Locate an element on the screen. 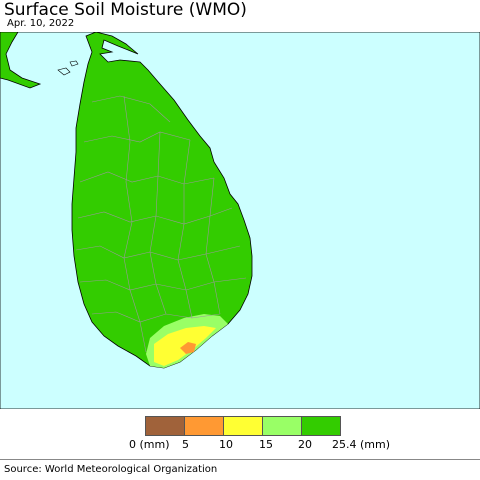 The width and height of the screenshot is (480, 480). legend-tick-label: 20 is located at coordinates (305, 444).